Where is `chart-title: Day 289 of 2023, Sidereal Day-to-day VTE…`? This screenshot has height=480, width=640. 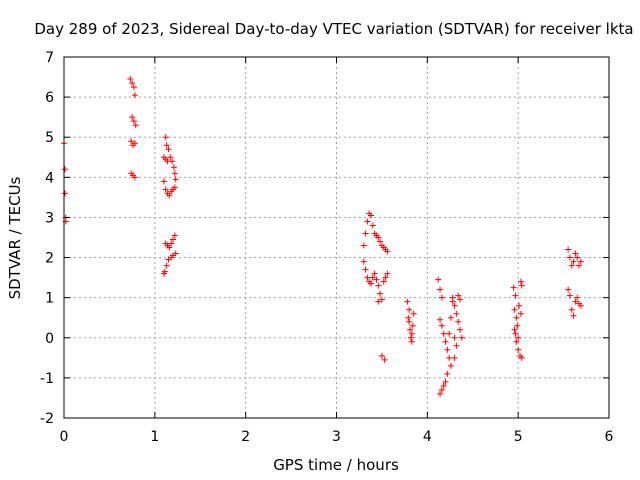
chart-title: Day 289 of 2023, Sidereal Day-to-day VTE… is located at coordinates (333, 29).